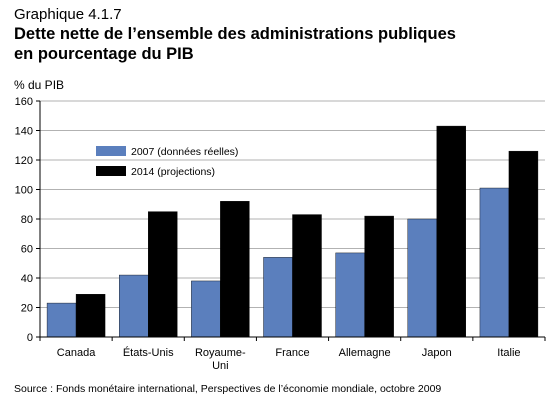 This screenshot has width=560, height=408. I want to click on y-tick-label: 160, so click(24, 102).